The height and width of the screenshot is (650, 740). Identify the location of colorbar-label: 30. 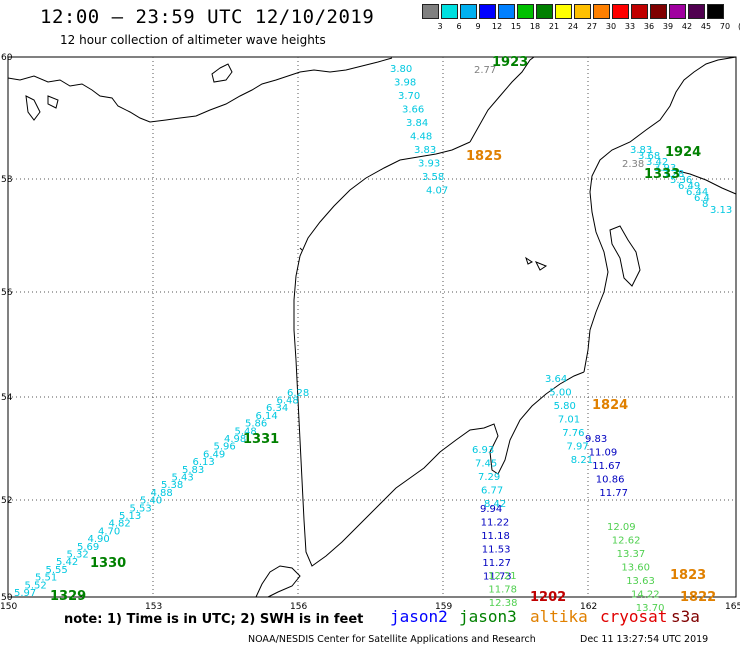
(611, 26).